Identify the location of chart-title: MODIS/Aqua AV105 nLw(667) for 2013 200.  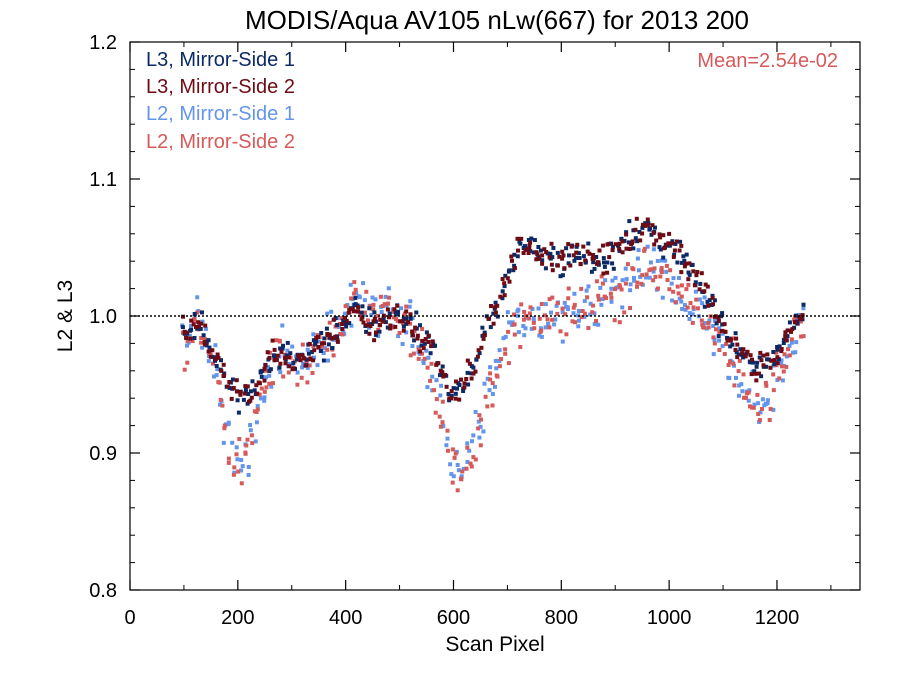
(497, 20).